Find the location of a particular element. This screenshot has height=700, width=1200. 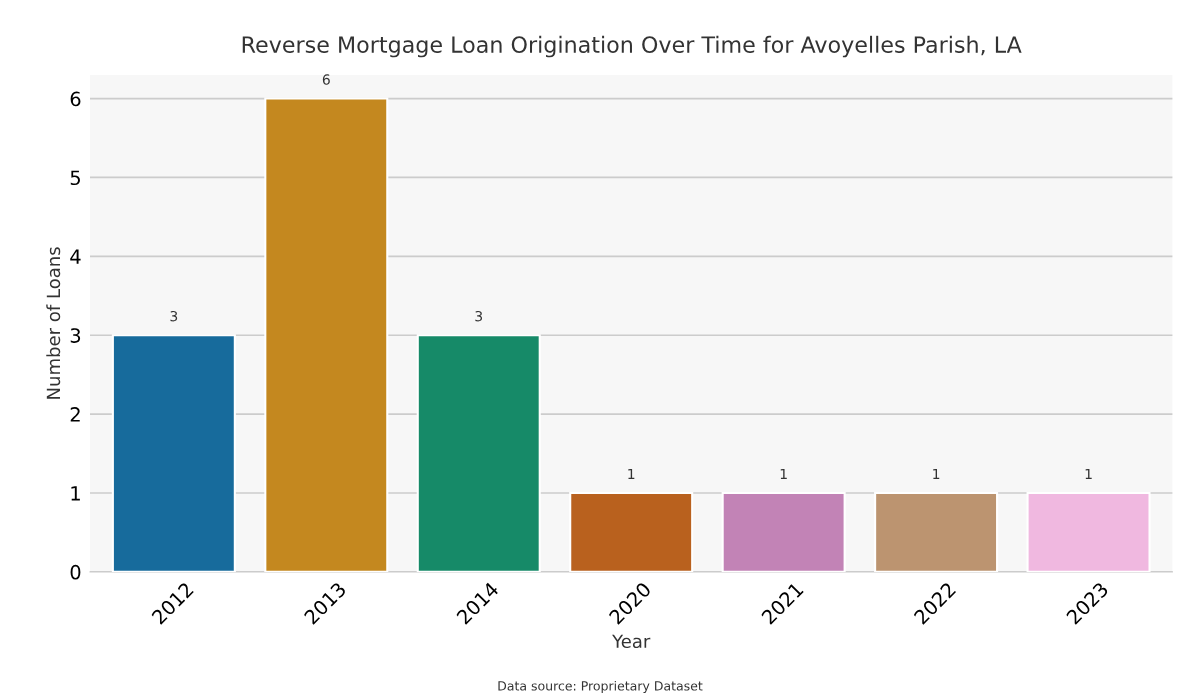

y-tick-label: 6 is located at coordinates (75, 99).